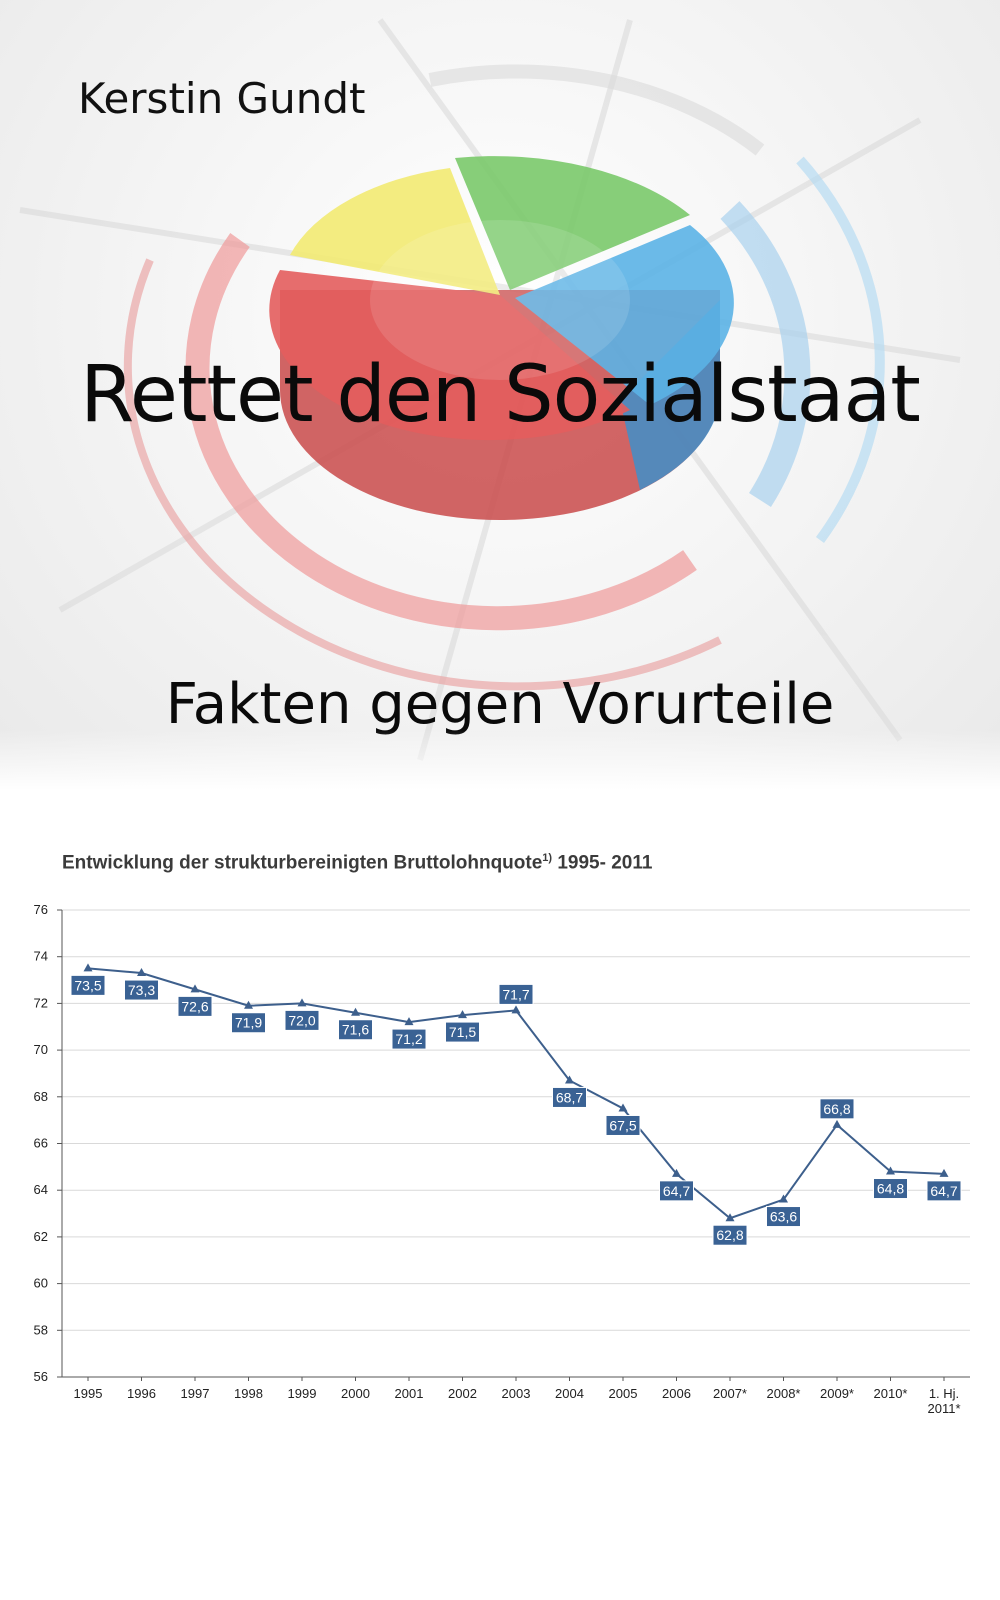 Image resolution: width=1000 pixels, height=1600 pixels. I want to click on pie-blue-slice, so click(624, 315).